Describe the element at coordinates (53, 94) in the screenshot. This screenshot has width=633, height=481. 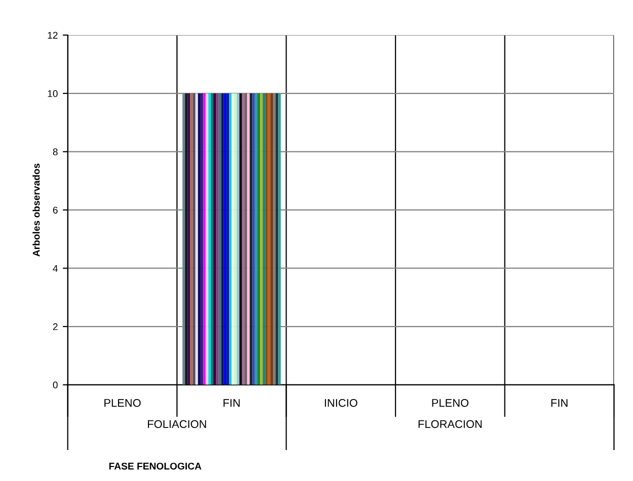
I see `y-tick-label: 10` at that location.